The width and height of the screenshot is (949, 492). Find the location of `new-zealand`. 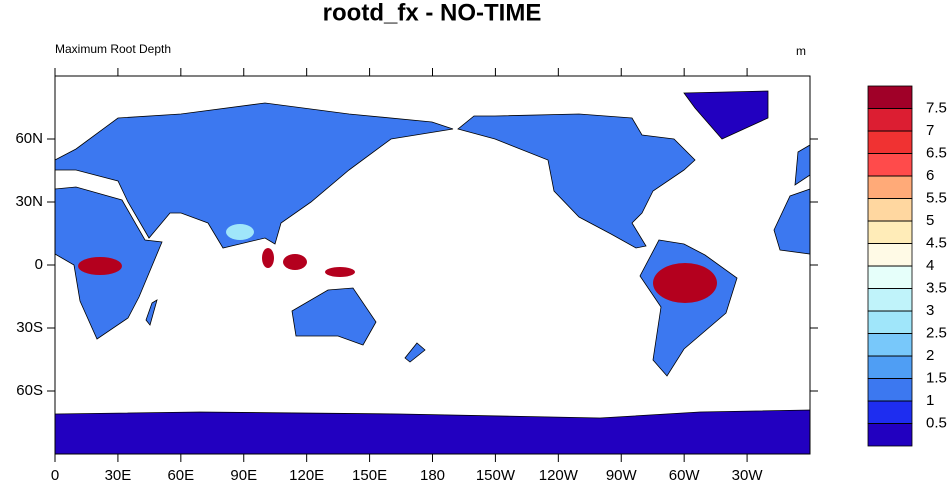

new-zealand is located at coordinates (415, 352).